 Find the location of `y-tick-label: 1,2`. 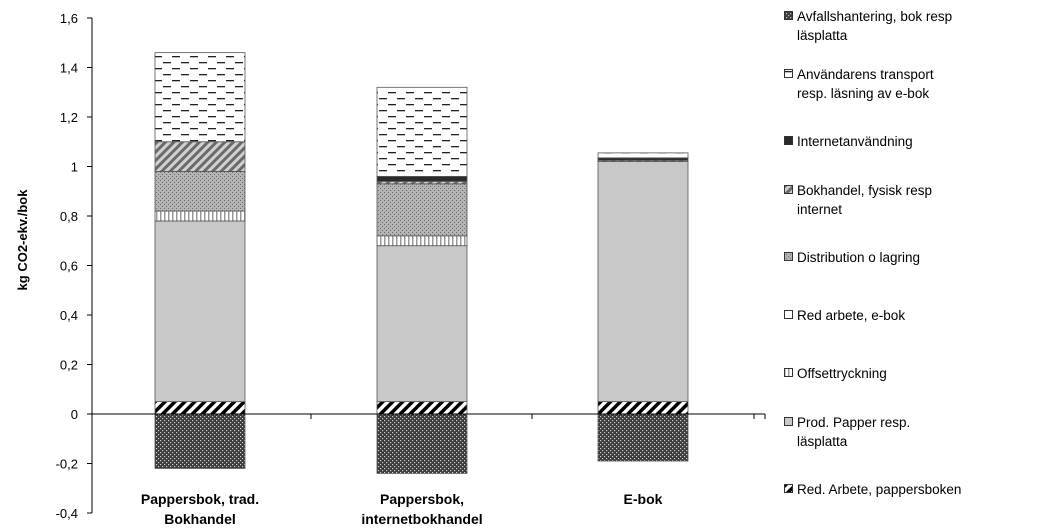

y-tick-label: 1,2 is located at coordinates (69, 117).